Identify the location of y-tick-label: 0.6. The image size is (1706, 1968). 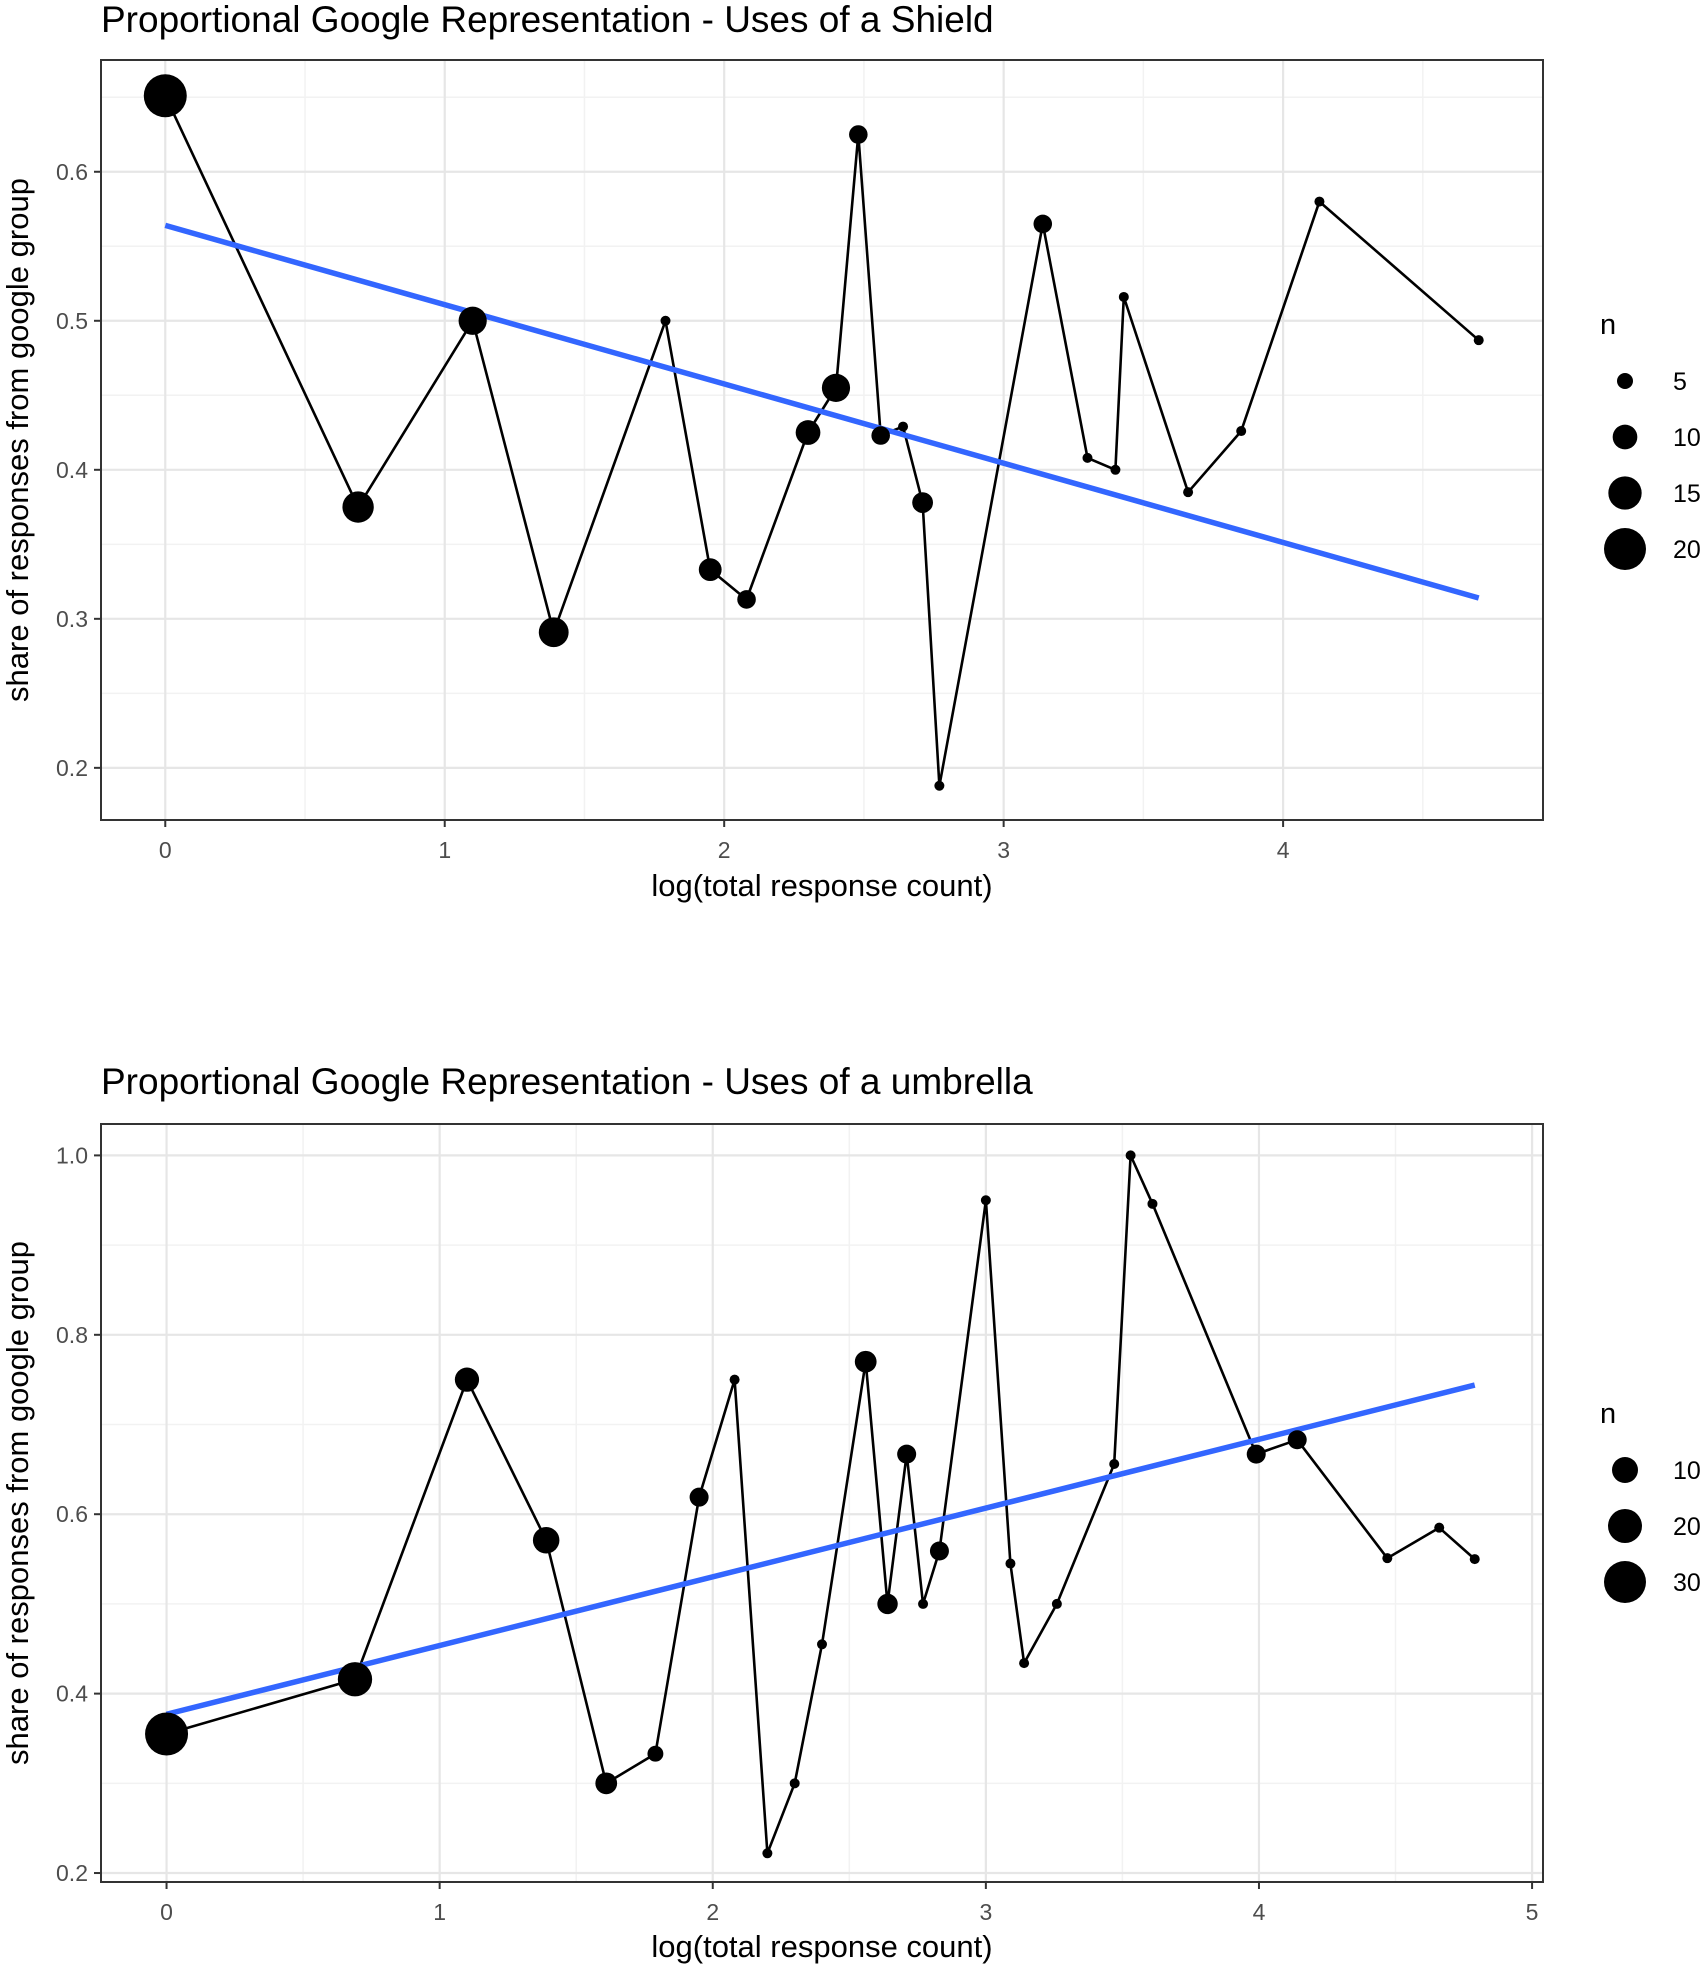
(72, 1514).